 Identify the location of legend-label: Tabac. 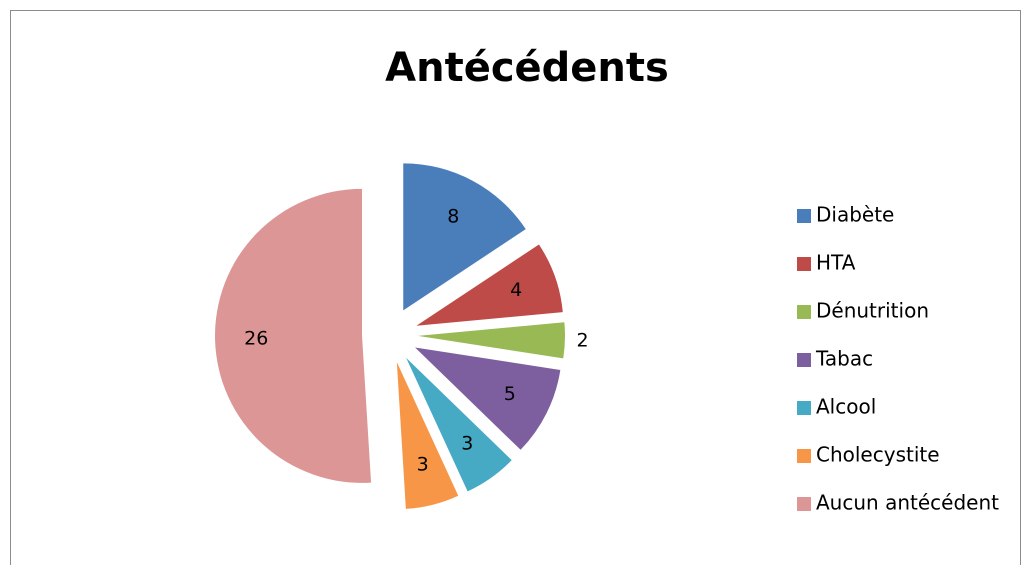
(844, 359).